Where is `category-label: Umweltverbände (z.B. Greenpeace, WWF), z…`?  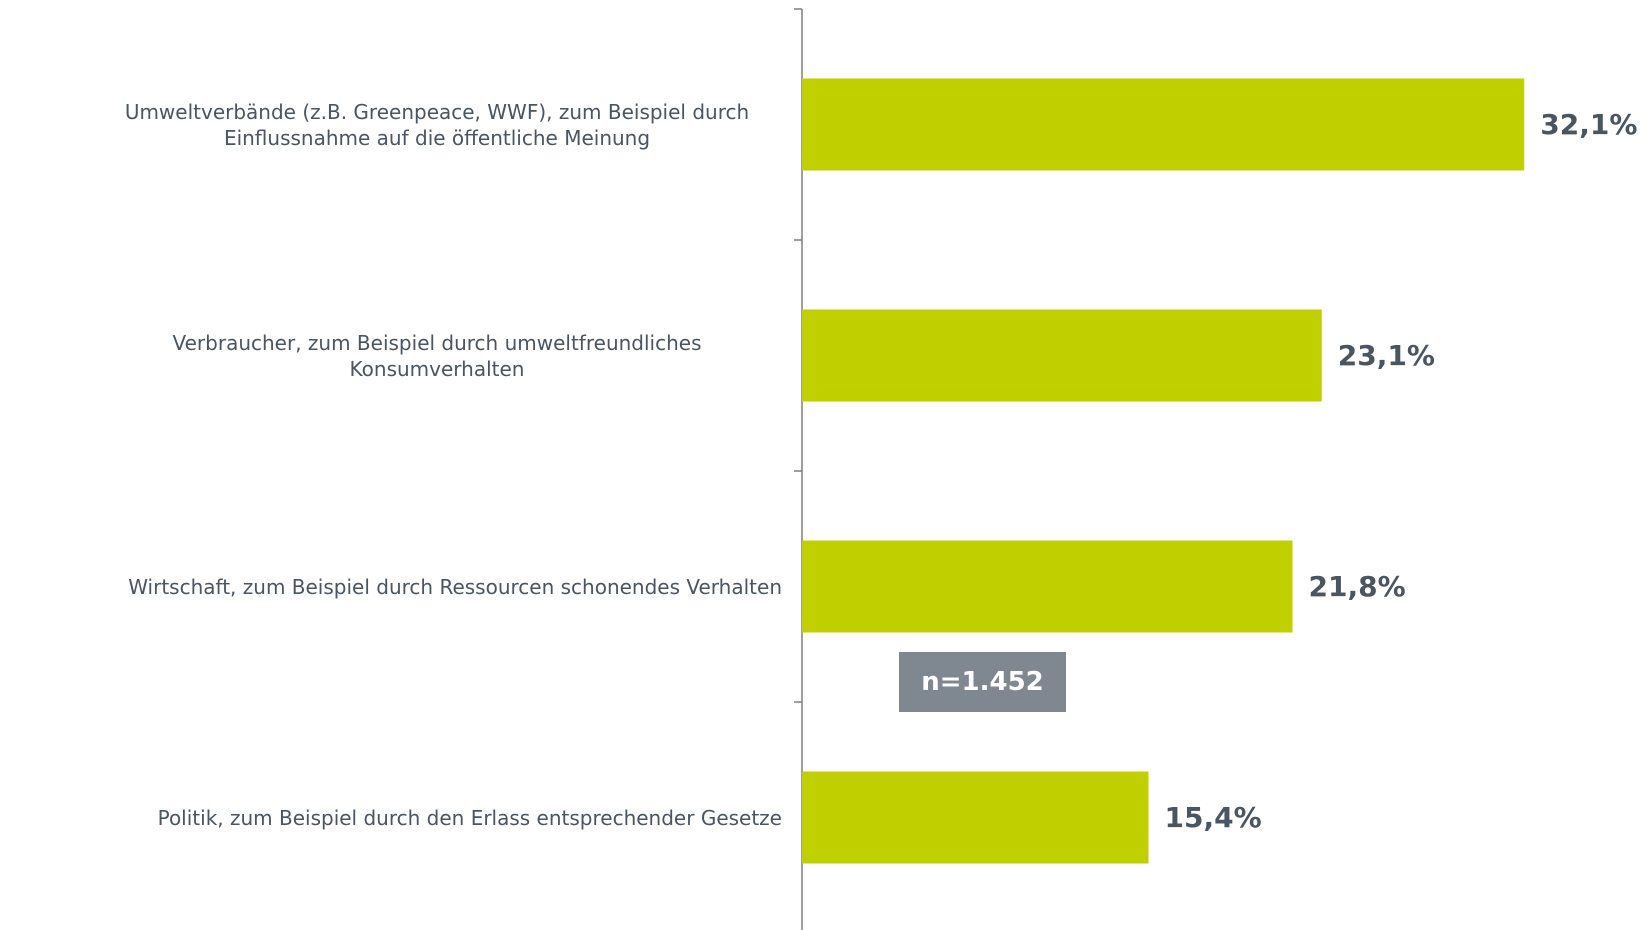 category-label: Umweltverbände (z.B. Greenpeace, WWF), z… is located at coordinates (391, 125).